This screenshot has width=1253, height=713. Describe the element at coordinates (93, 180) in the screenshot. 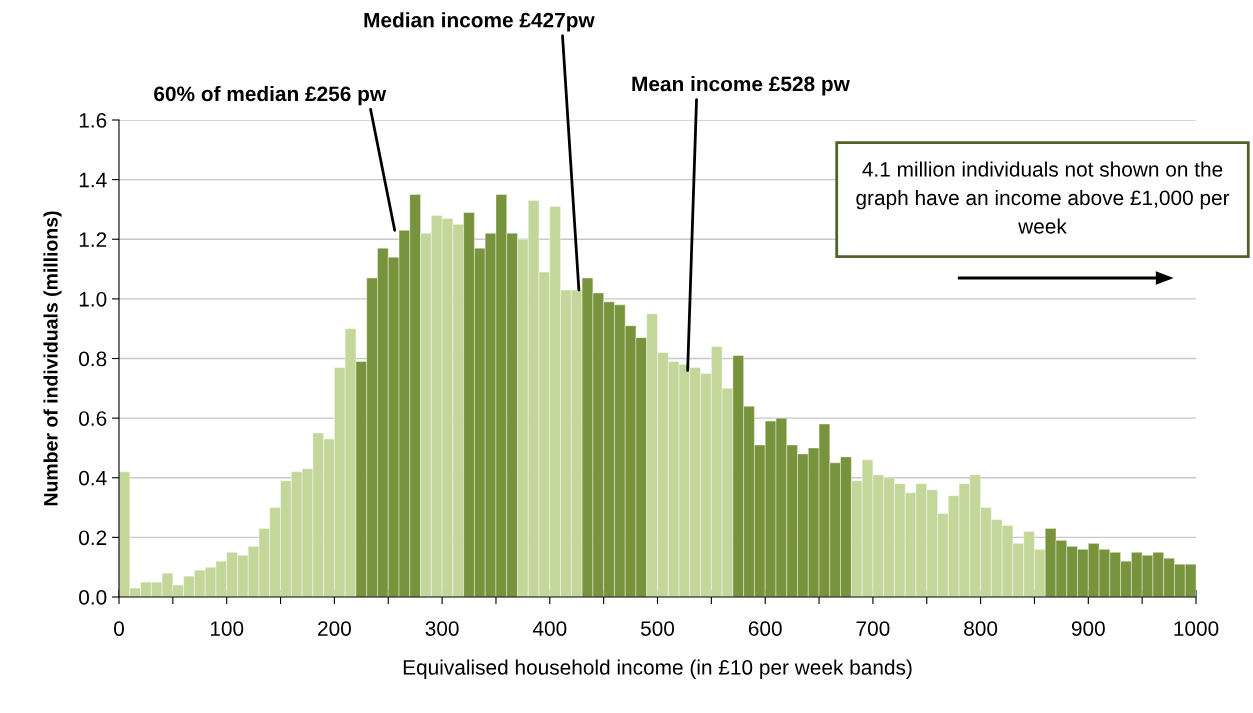

I see `y-tick-label: 1.4` at that location.